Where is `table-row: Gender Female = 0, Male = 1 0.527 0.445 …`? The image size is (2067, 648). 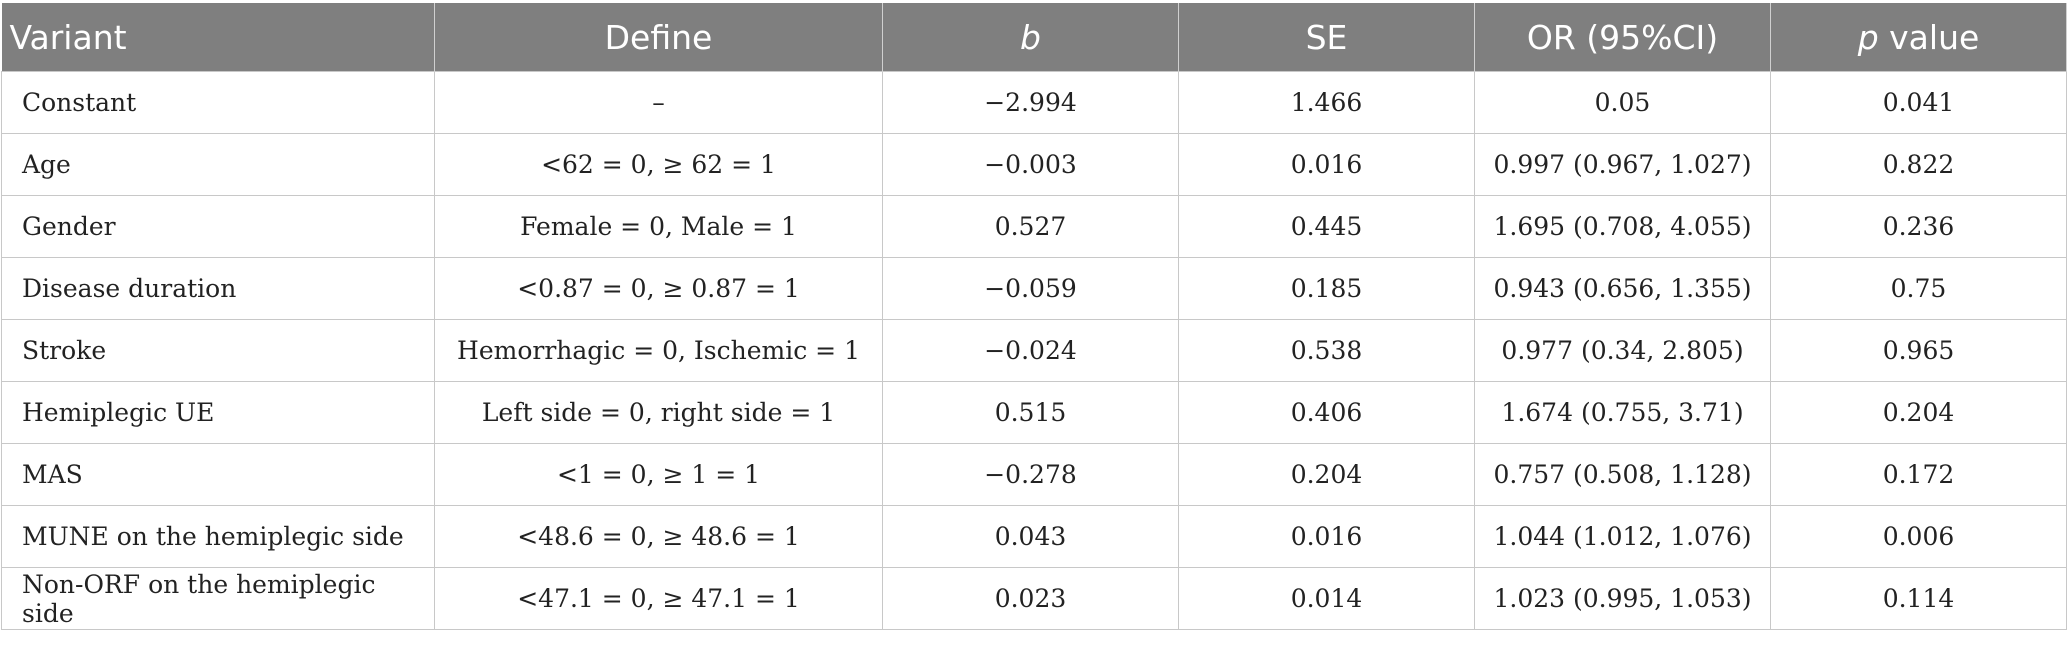
table-row: Gender Female = 0, Male = 1 0.527 0.445 … is located at coordinates (1034, 226).